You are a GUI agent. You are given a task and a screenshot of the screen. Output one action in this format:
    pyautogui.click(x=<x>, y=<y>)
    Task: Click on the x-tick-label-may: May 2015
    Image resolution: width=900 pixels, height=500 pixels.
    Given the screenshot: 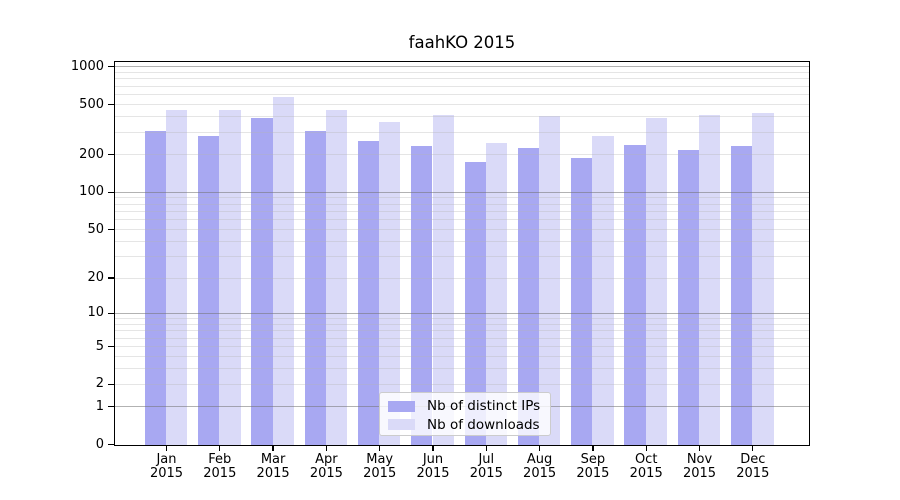 What is the action you would take?
    pyautogui.click(x=380, y=467)
    